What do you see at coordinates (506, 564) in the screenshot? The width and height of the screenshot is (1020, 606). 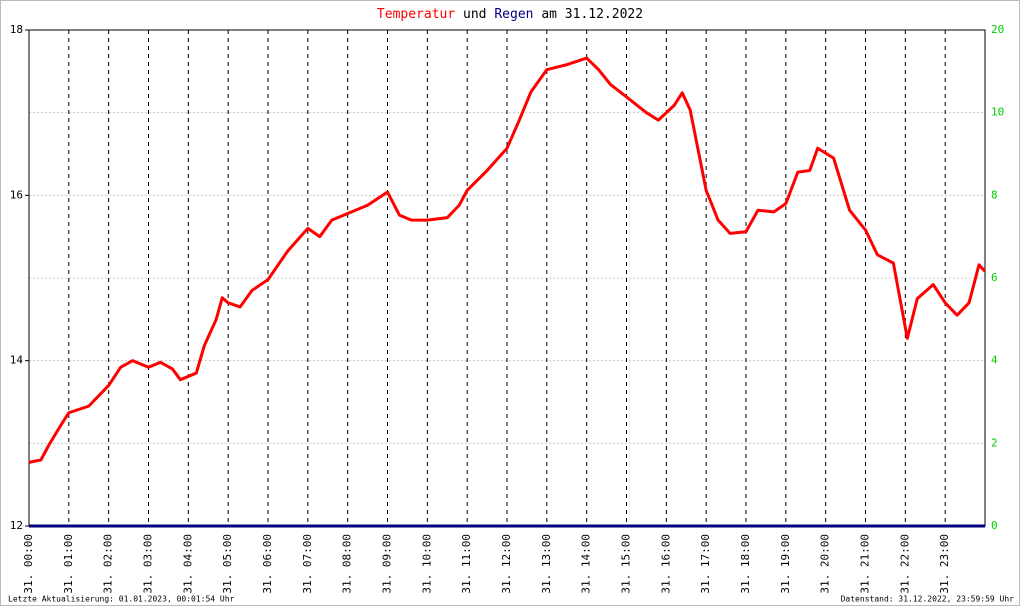 I see `x-tick-label: 31. 12:00` at bounding box center [506, 564].